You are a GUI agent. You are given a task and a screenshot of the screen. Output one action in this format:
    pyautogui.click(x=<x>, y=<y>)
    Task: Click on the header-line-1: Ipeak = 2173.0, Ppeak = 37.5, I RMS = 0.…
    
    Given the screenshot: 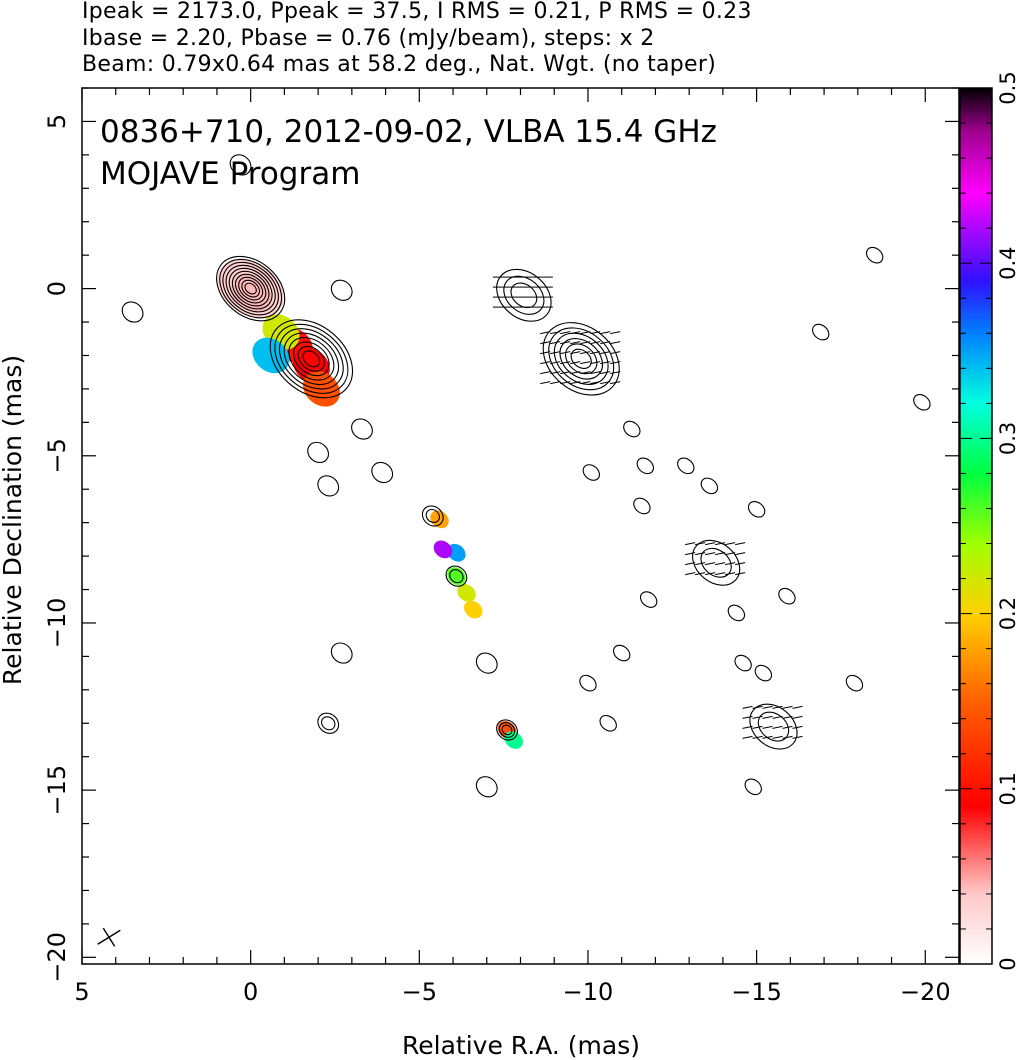 What is the action you would take?
    pyautogui.click(x=417, y=12)
    